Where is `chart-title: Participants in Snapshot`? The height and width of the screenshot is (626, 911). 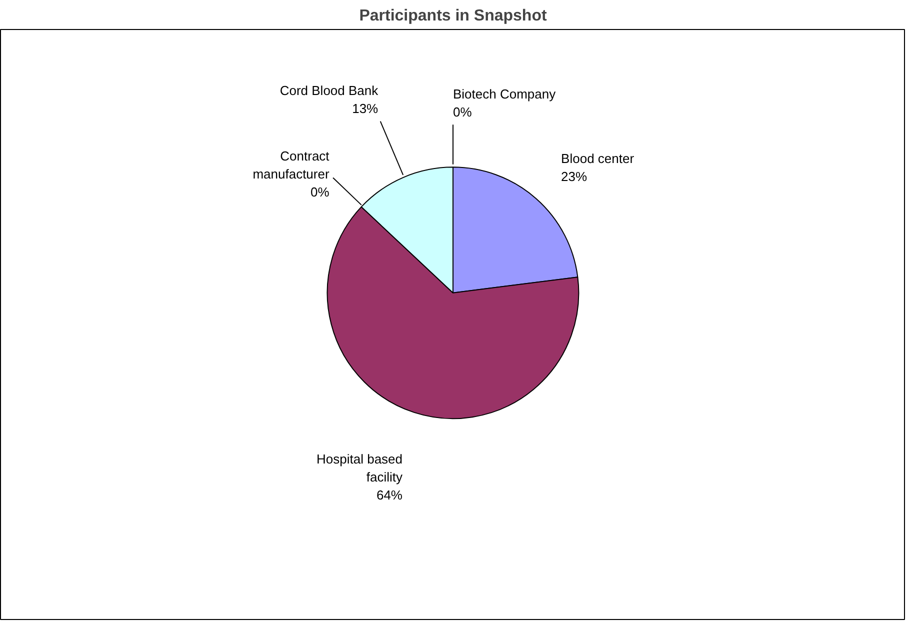
chart-title: Participants in Snapshot is located at coordinates (453, 16).